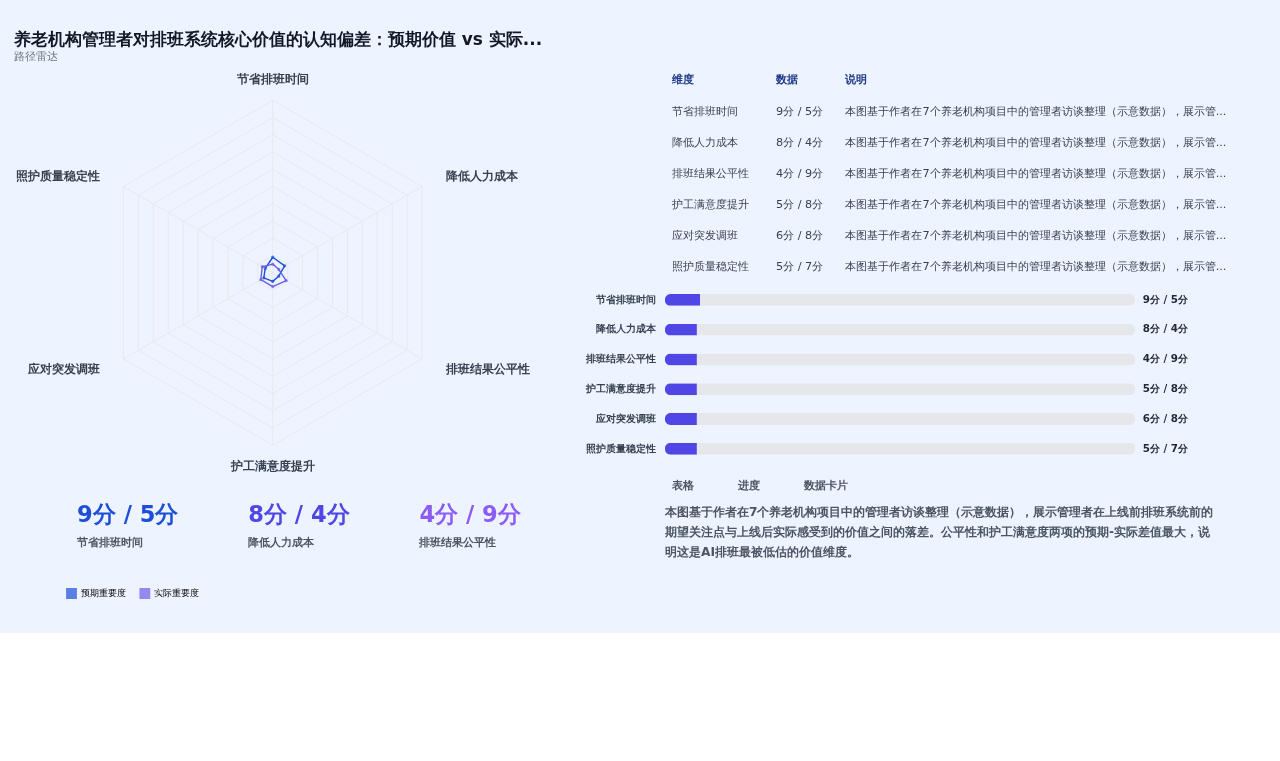 The image size is (1280, 761). I want to click on spoke-label: 护工满意度提升, so click(272, 465).